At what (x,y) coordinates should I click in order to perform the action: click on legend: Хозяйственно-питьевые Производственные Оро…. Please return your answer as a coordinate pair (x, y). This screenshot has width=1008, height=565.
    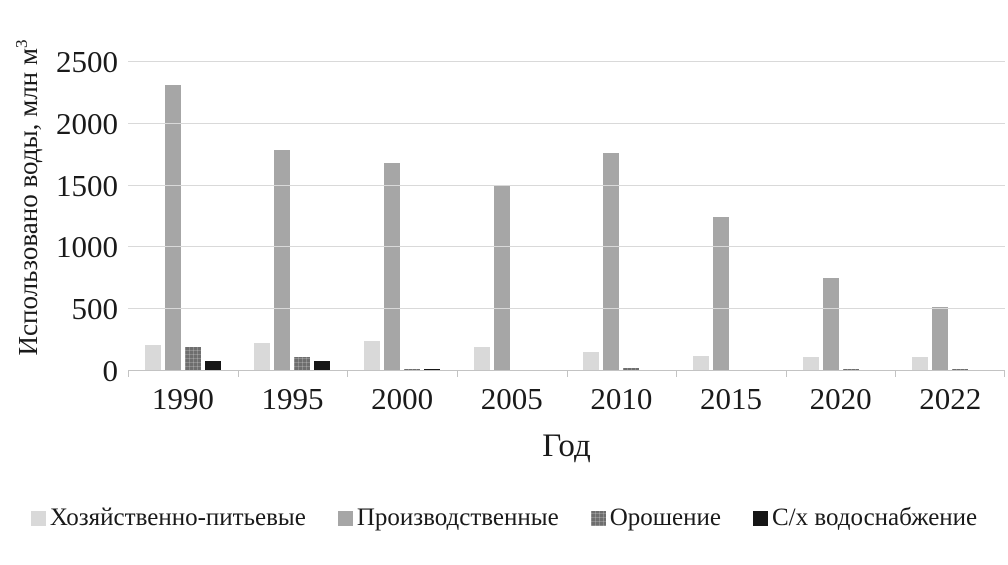
    Looking at the image, I should click on (504, 518).